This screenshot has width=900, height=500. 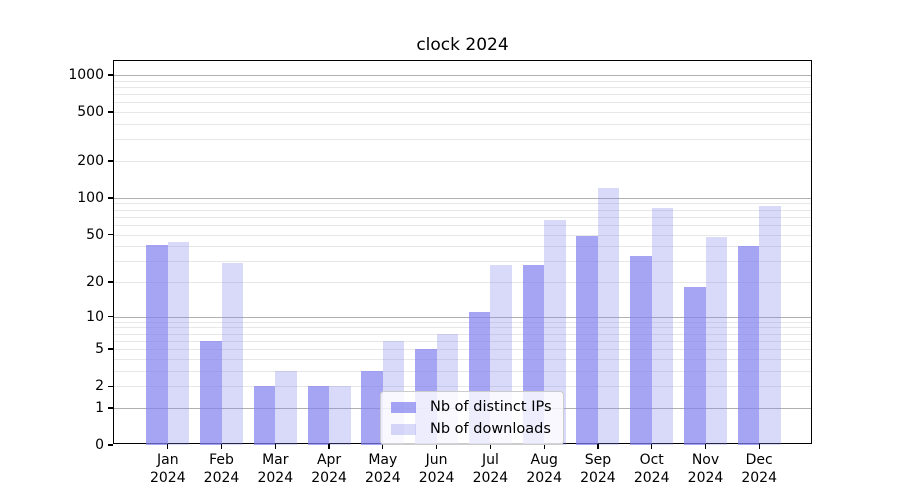 What do you see at coordinates (90, 112) in the screenshot?
I see `y-tick-label: 500` at bounding box center [90, 112].